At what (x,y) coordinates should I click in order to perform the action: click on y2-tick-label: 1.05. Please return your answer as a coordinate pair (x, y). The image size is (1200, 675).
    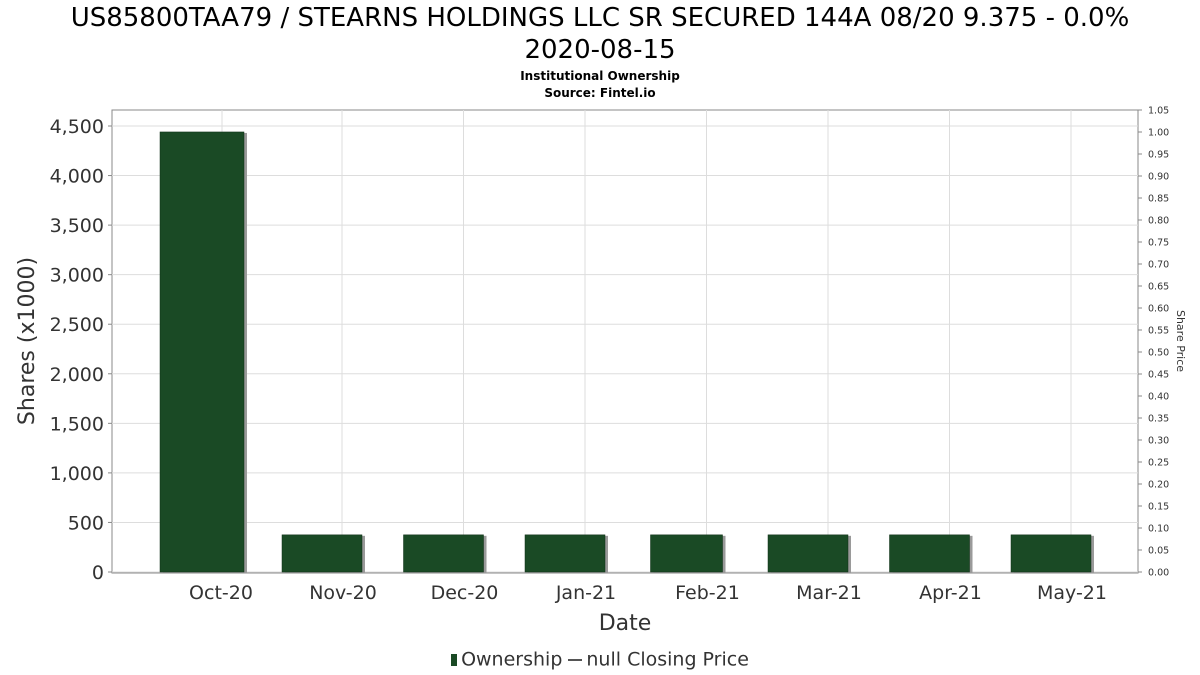
    Looking at the image, I should click on (1158, 111).